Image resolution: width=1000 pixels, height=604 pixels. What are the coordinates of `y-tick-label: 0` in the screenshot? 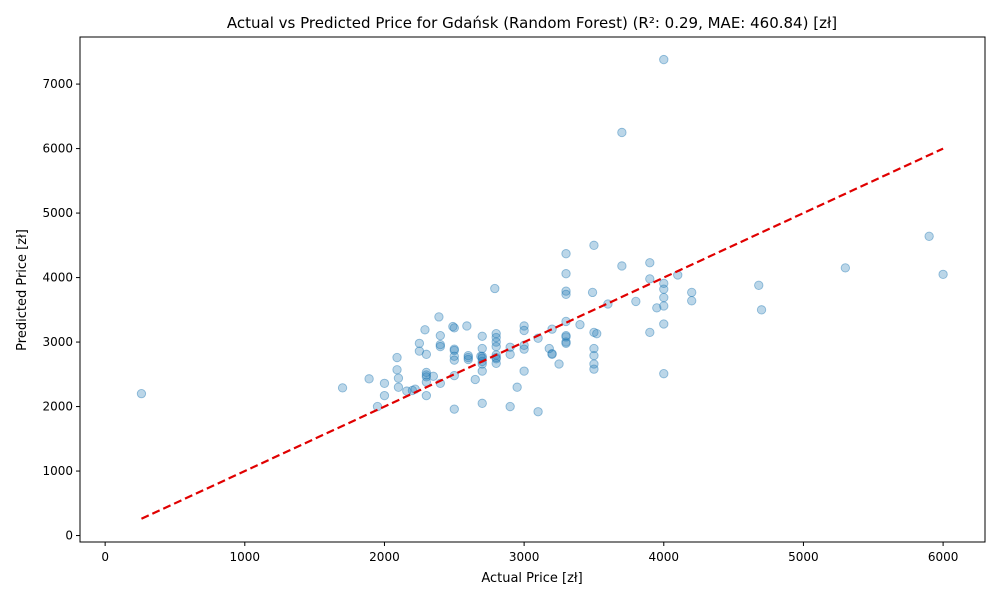 It's located at (69, 536).